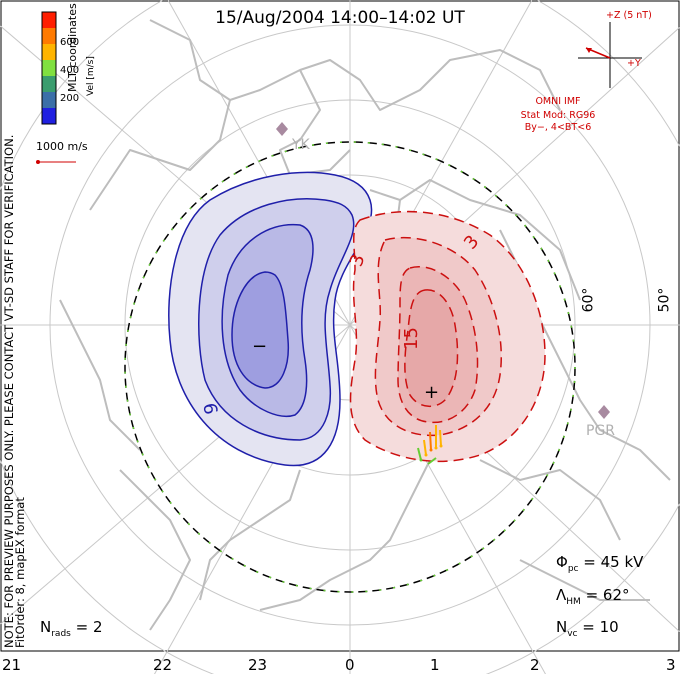 Image resolution: width=680 pixels, height=674 pixels. What do you see at coordinates (411, 338) in the screenshot?
I see `contour-label-pos-inner: 15` at bounding box center [411, 338].